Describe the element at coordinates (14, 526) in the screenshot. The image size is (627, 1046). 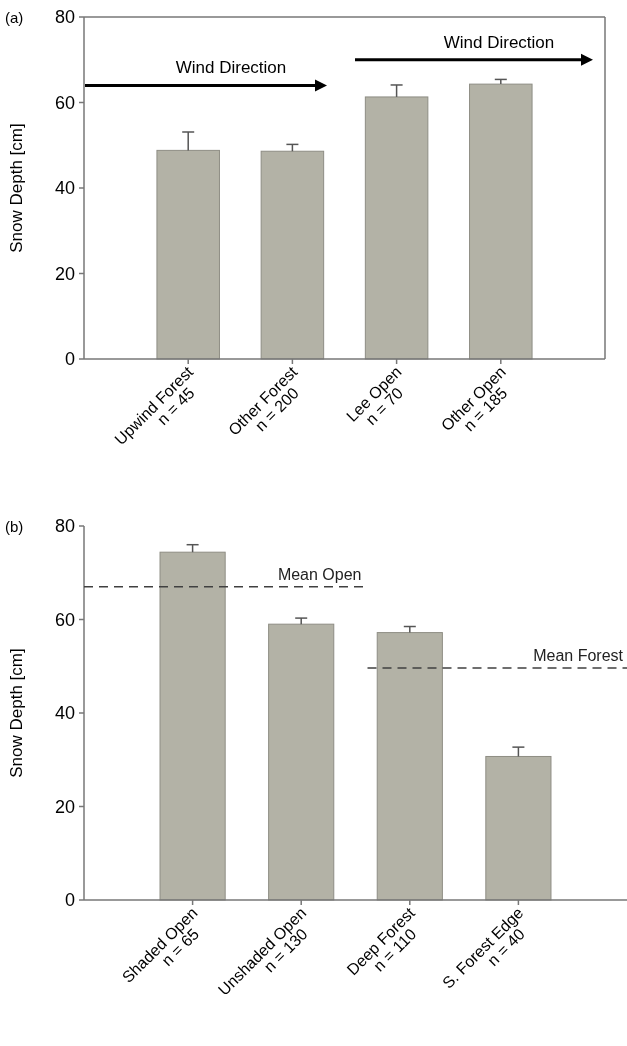
I see `chart-title: (b)` at that location.